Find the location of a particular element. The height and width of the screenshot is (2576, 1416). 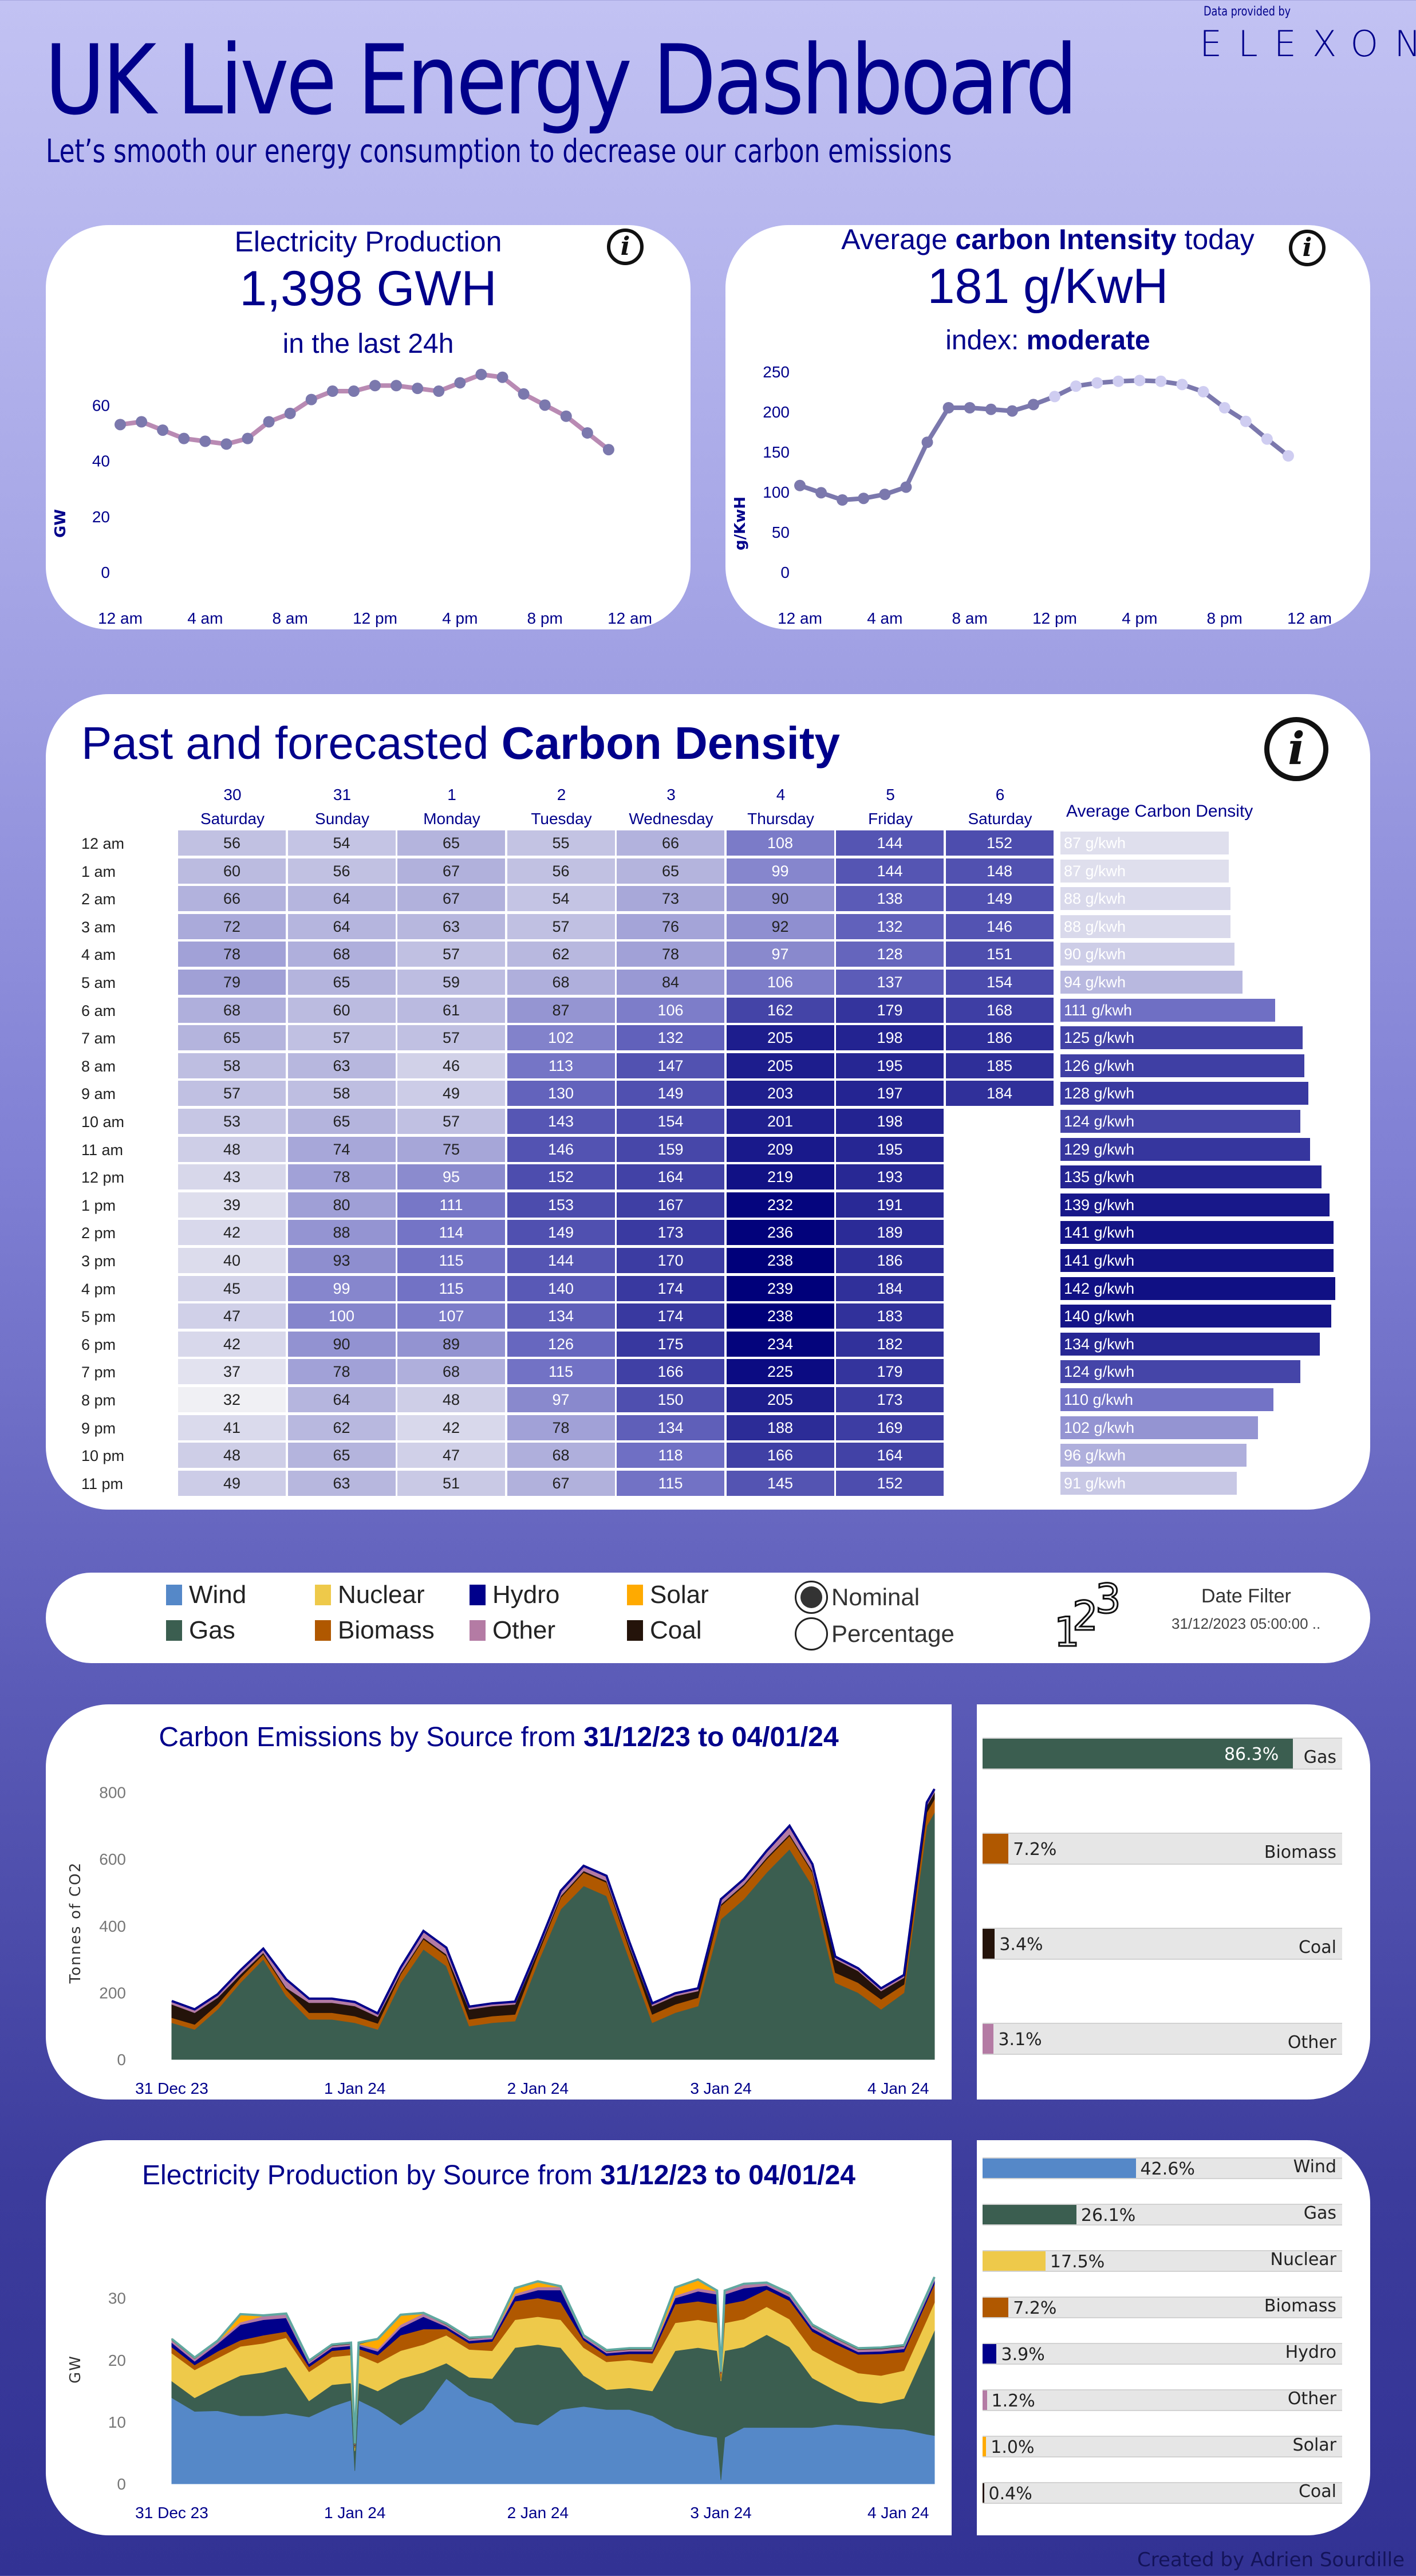

heatmap-cell: 140 is located at coordinates (561, 1288).